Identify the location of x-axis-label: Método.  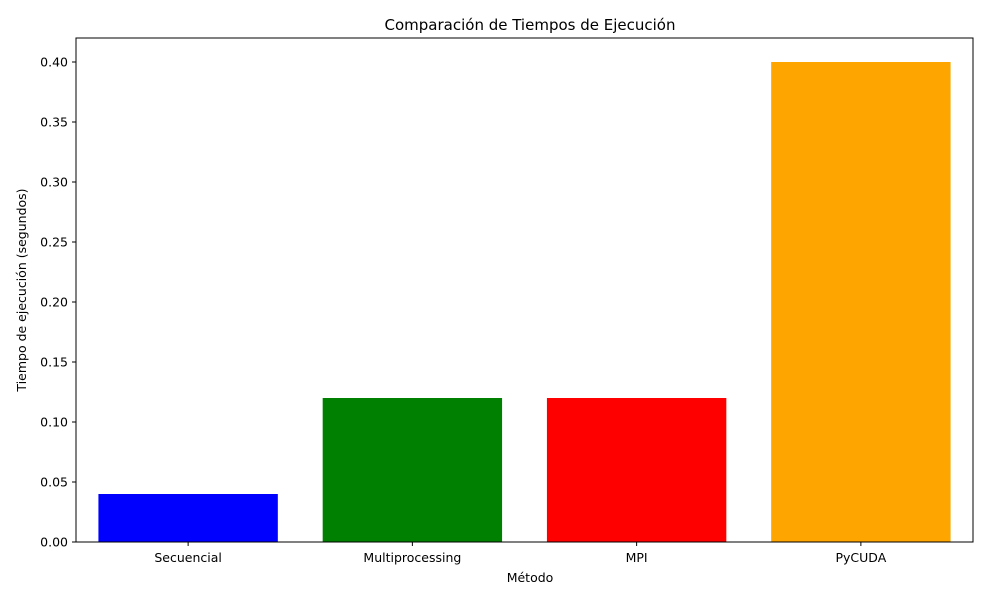
(530, 577).